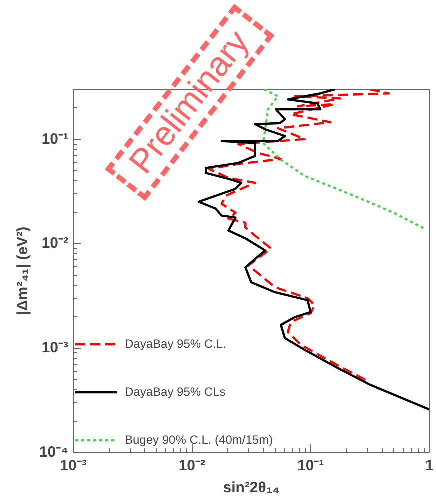  I want to click on y-tick-label: 10⁻³, so click(55, 348).